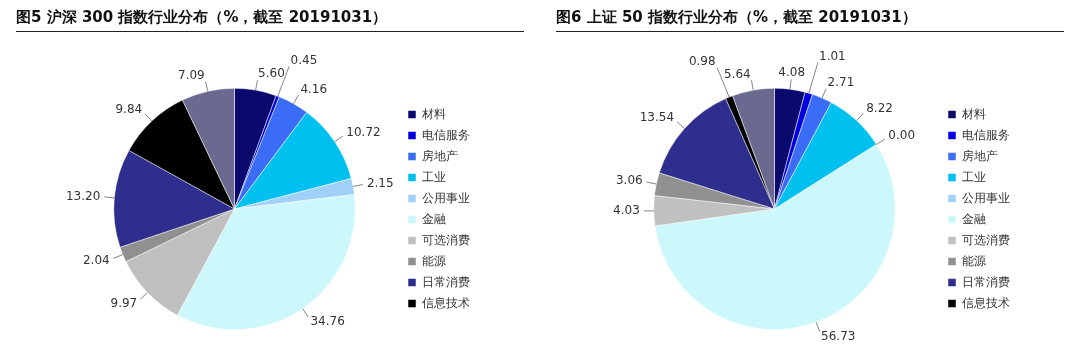 This screenshot has height=364, width=1080. What do you see at coordinates (124, 302) in the screenshot?
I see `data-label: 9.97` at bounding box center [124, 302].